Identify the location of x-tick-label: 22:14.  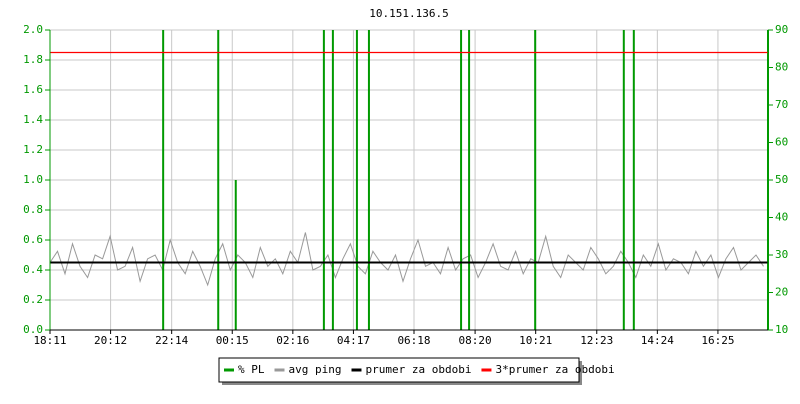
(171, 340).